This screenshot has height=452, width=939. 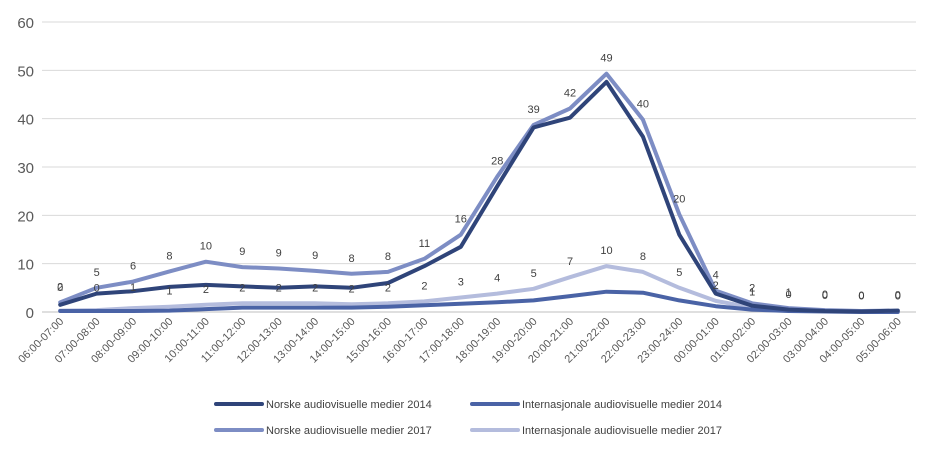 I want to click on legend-label: Internasjonale audiovisuelle medier 2014, so click(x=622, y=405).